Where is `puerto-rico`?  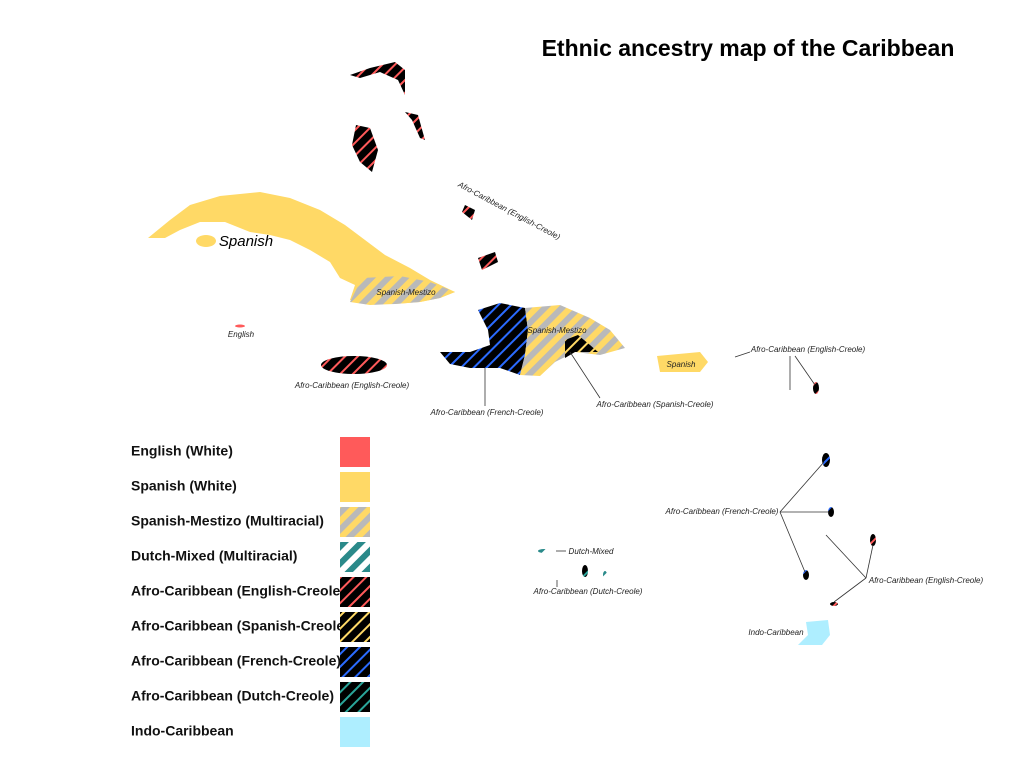 puerto-rico is located at coordinates (682, 362).